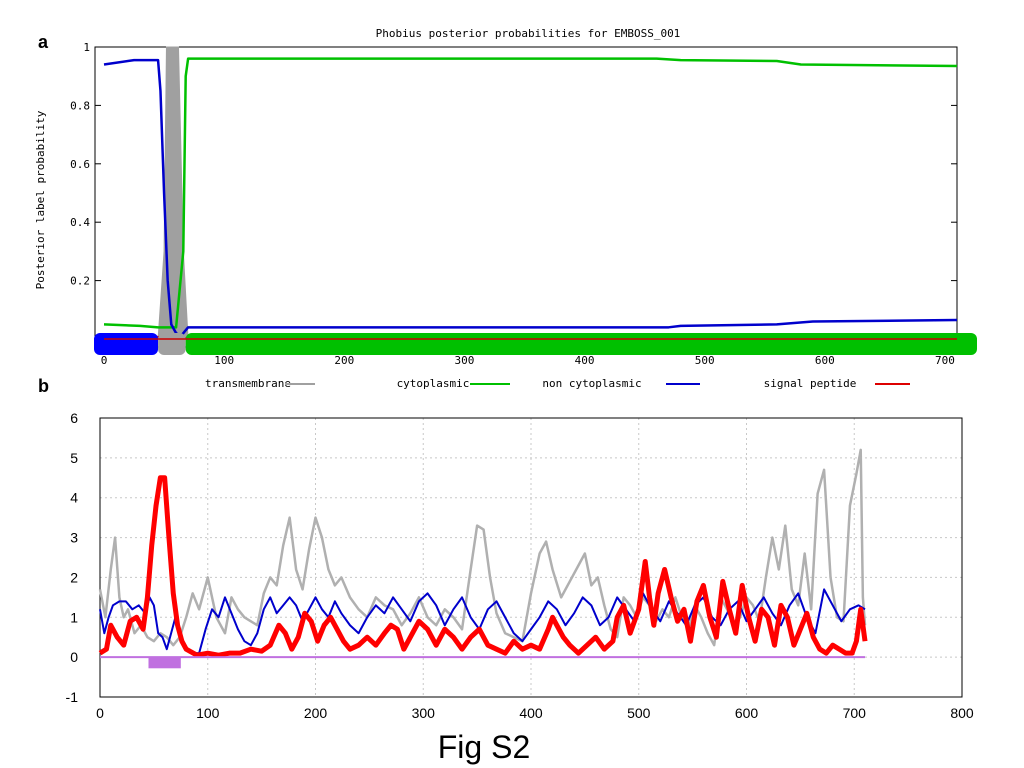  What do you see at coordinates (585, 360) in the screenshot?
I see `chart-a-xtick-label: 400` at bounding box center [585, 360].